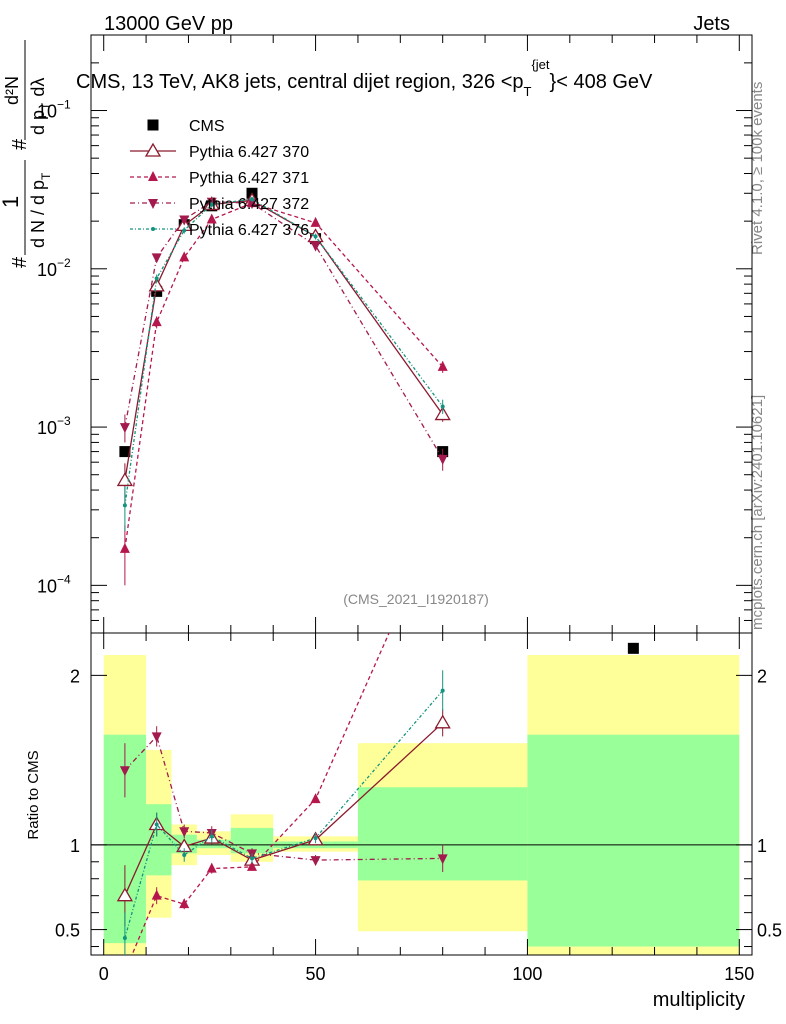 The width and height of the screenshot is (786, 1024). Describe the element at coordinates (416, 599) in the screenshot. I see `analysis-watermark: (CMS_2021_I1920187)` at that location.